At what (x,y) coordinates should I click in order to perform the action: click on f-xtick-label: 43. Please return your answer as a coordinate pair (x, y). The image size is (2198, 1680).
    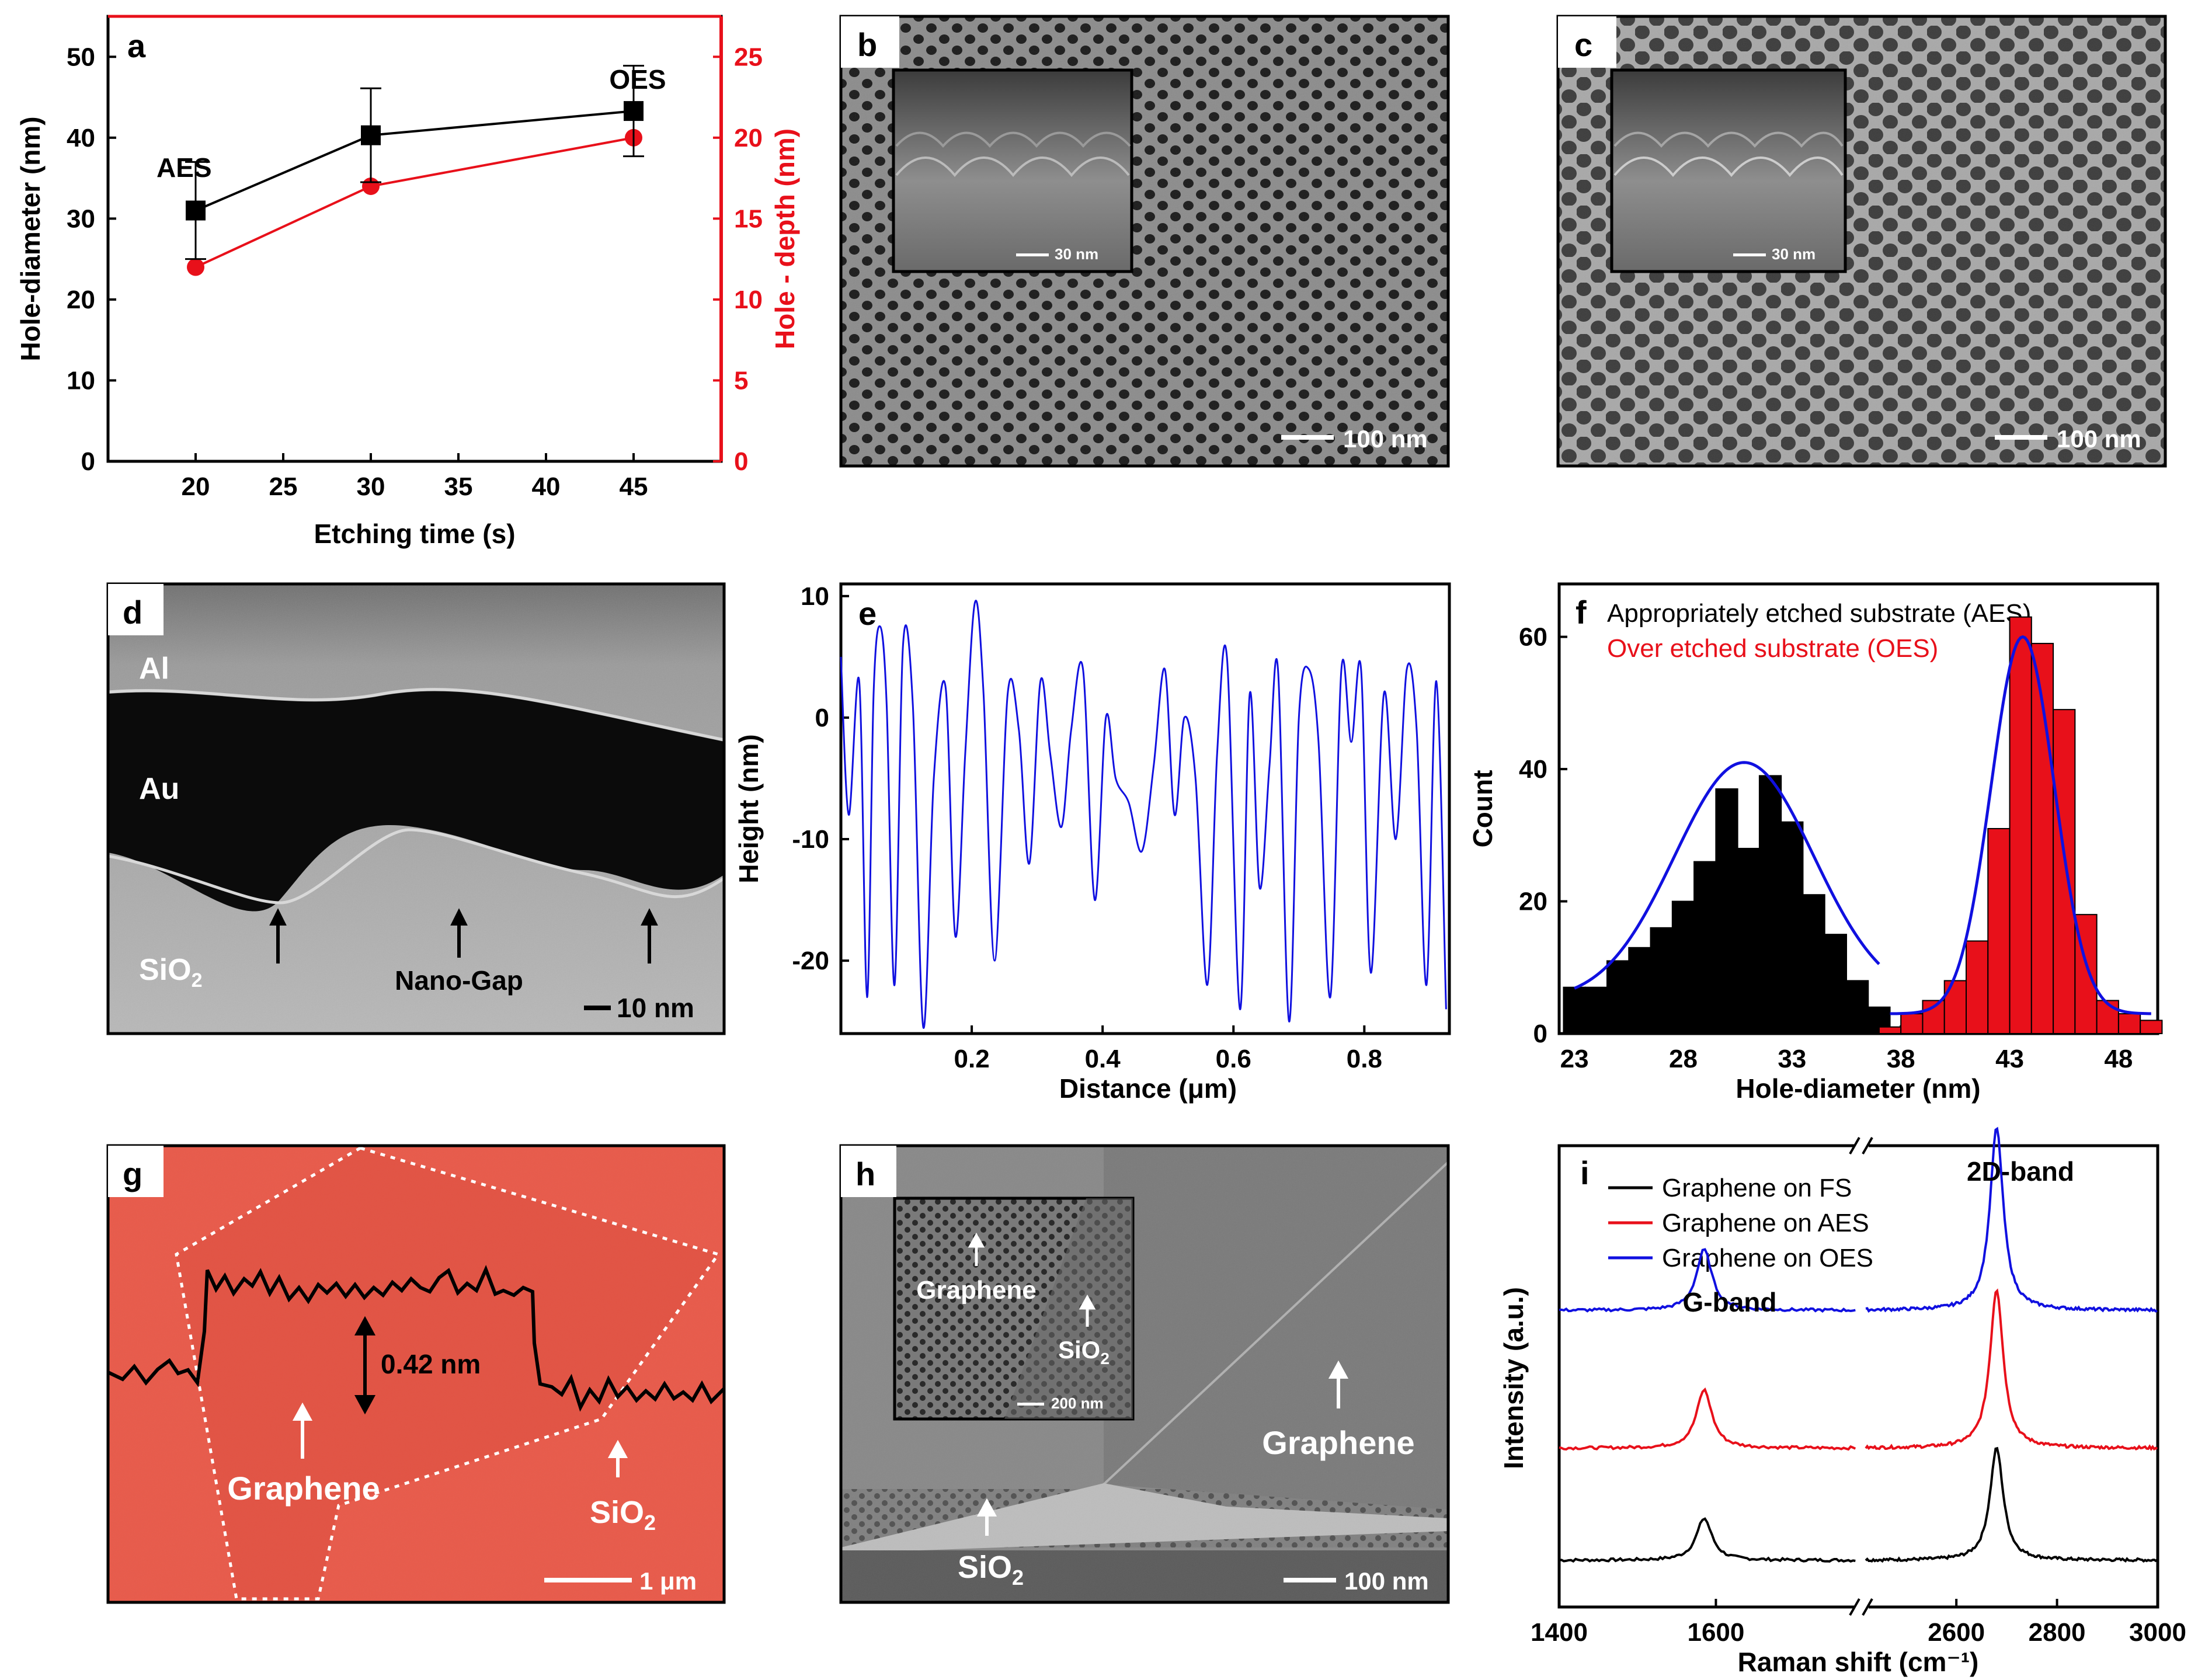
    Looking at the image, I should click on (2009, 1059).